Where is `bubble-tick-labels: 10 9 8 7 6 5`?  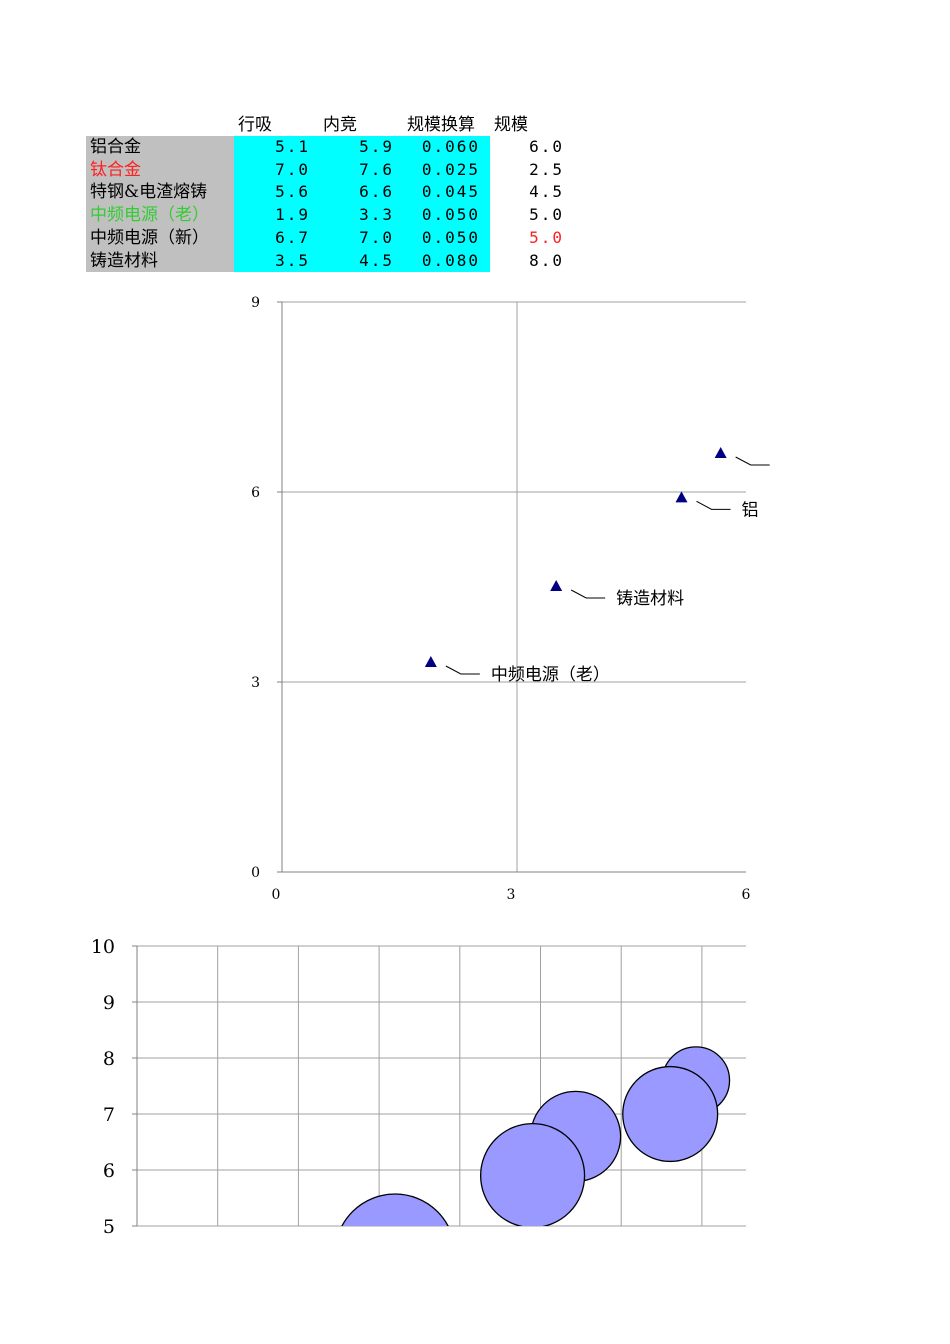
bubble-tick-labels: 10 9 8 7 6 5 is located at coordinates (103, 1087).